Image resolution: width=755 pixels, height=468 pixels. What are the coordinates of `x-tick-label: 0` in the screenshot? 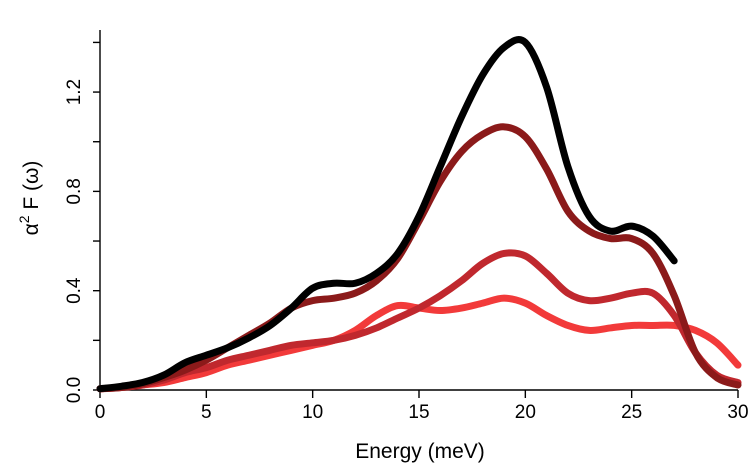 It's located at (100, 412).